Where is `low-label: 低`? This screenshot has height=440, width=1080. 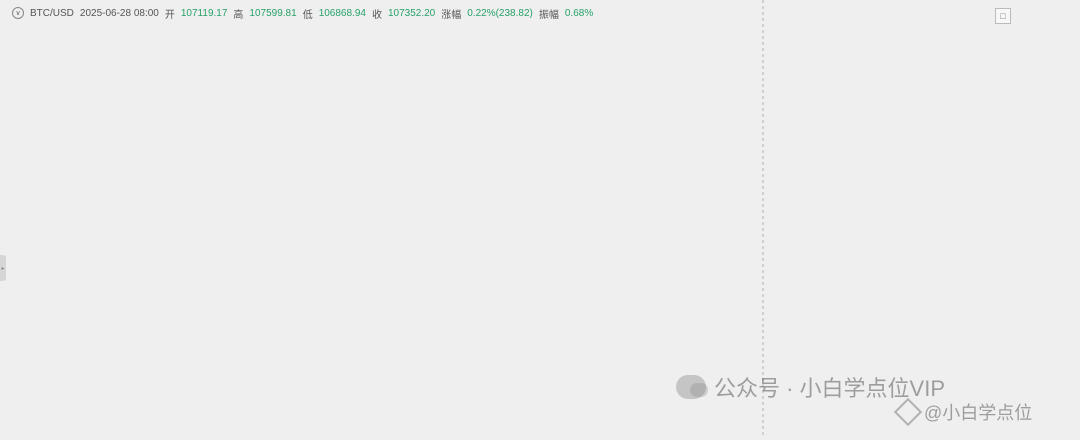
low-label: 低 is located at coordinates (307, 15).